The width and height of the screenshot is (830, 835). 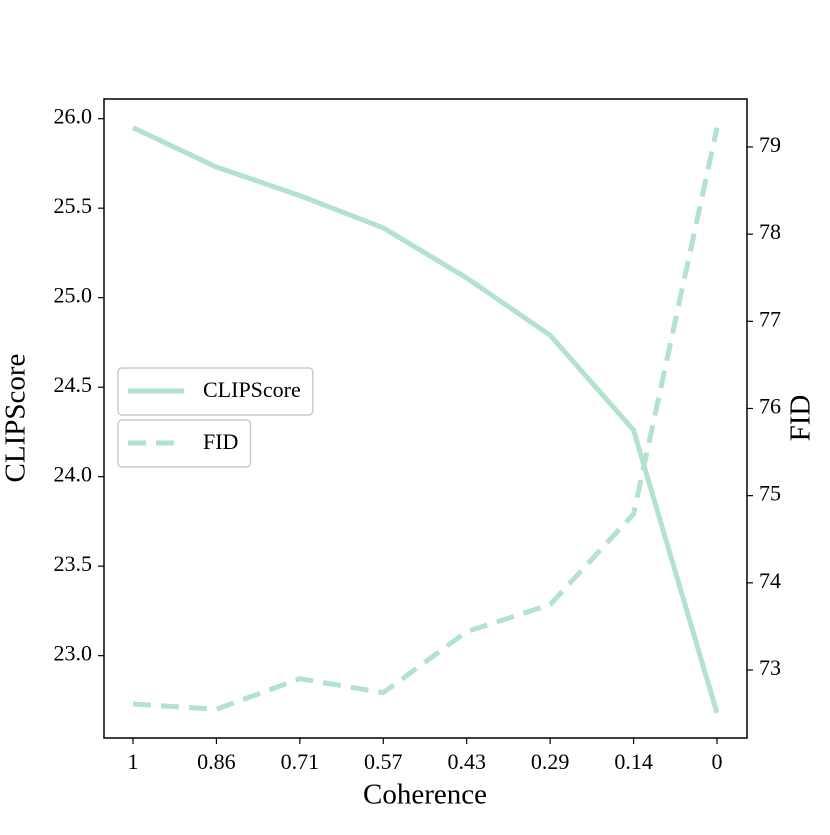 What do you see at coordinates (770, 231) in the screenshot?
I see `y2-tick-label: 78` at bounding box center [770, 231].